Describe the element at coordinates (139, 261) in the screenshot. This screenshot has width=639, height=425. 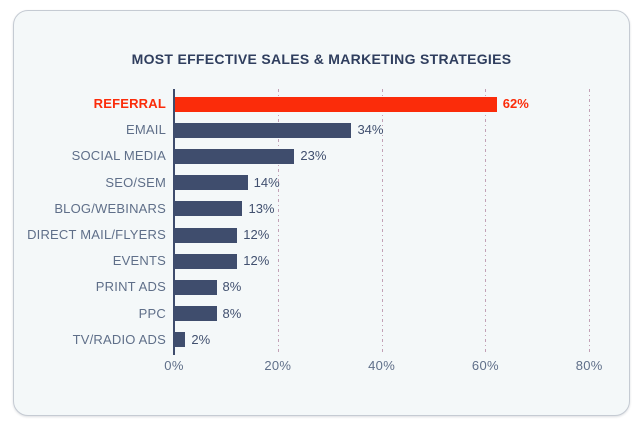
I see `category-label: EVENTS` at that location.